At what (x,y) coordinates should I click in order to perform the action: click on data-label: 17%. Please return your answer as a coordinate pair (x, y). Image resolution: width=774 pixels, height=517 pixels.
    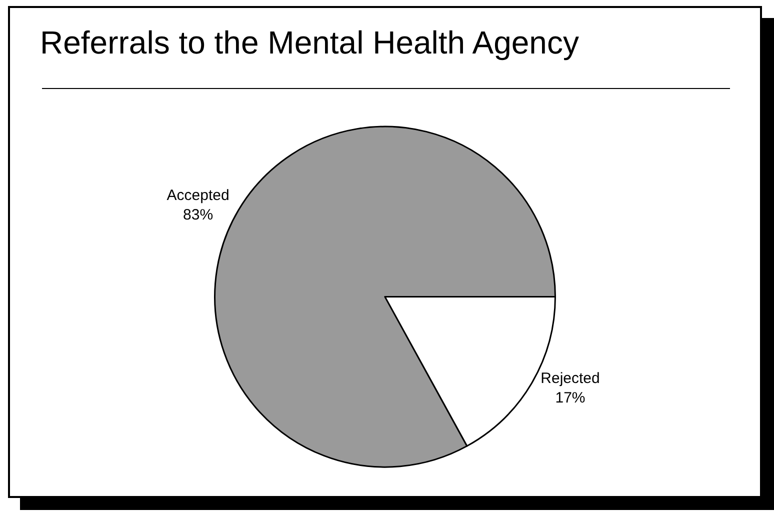
    Looking at the image, I should click on (570, 397).